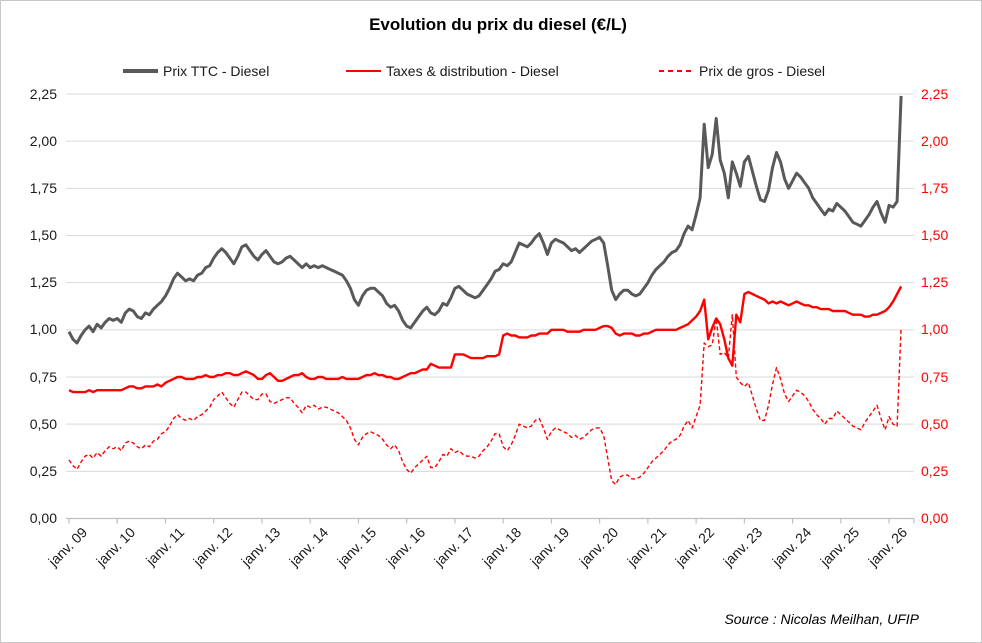 The height and width of the screenshot is (643, 982). Describe the element at coordinates (935, 235) in the screenshot. I see `y-axis-label-right: 1,50` at that location.